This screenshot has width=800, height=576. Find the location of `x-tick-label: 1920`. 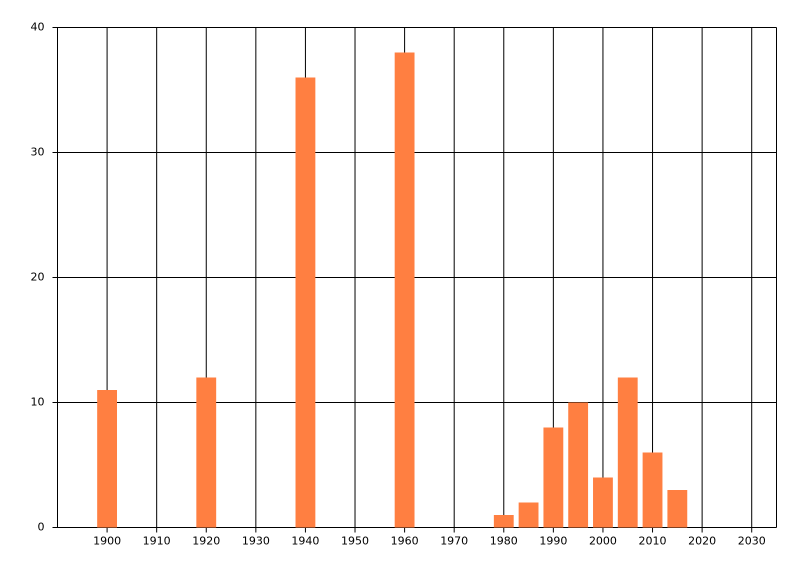

x-tick-label: 1920 is located at coordinates (206, 541).